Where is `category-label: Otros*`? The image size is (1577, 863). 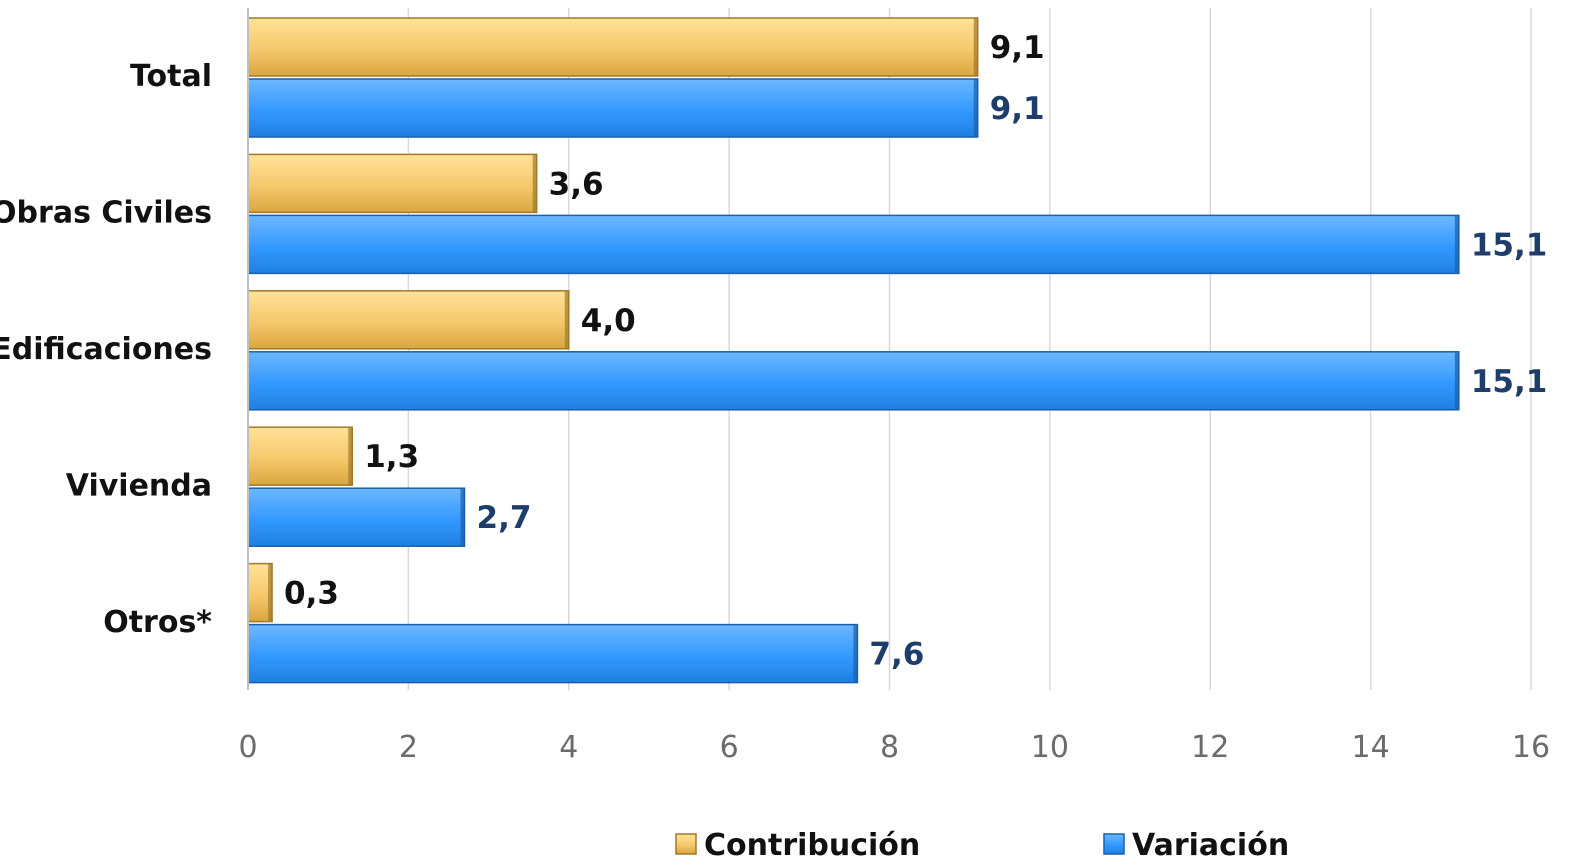
category-label: Otros* is located at coordinates (157, 622).